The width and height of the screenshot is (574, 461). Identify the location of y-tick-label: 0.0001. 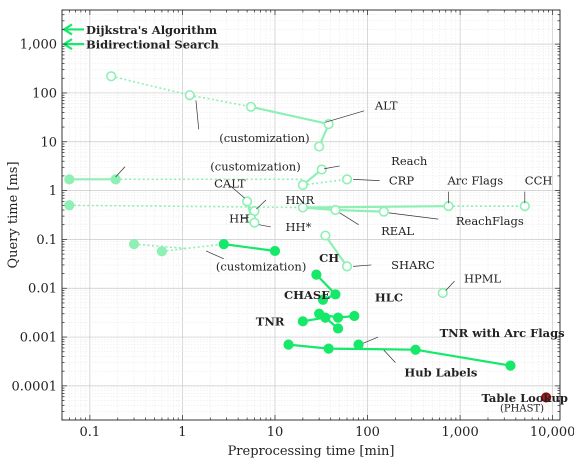
(35, 386).